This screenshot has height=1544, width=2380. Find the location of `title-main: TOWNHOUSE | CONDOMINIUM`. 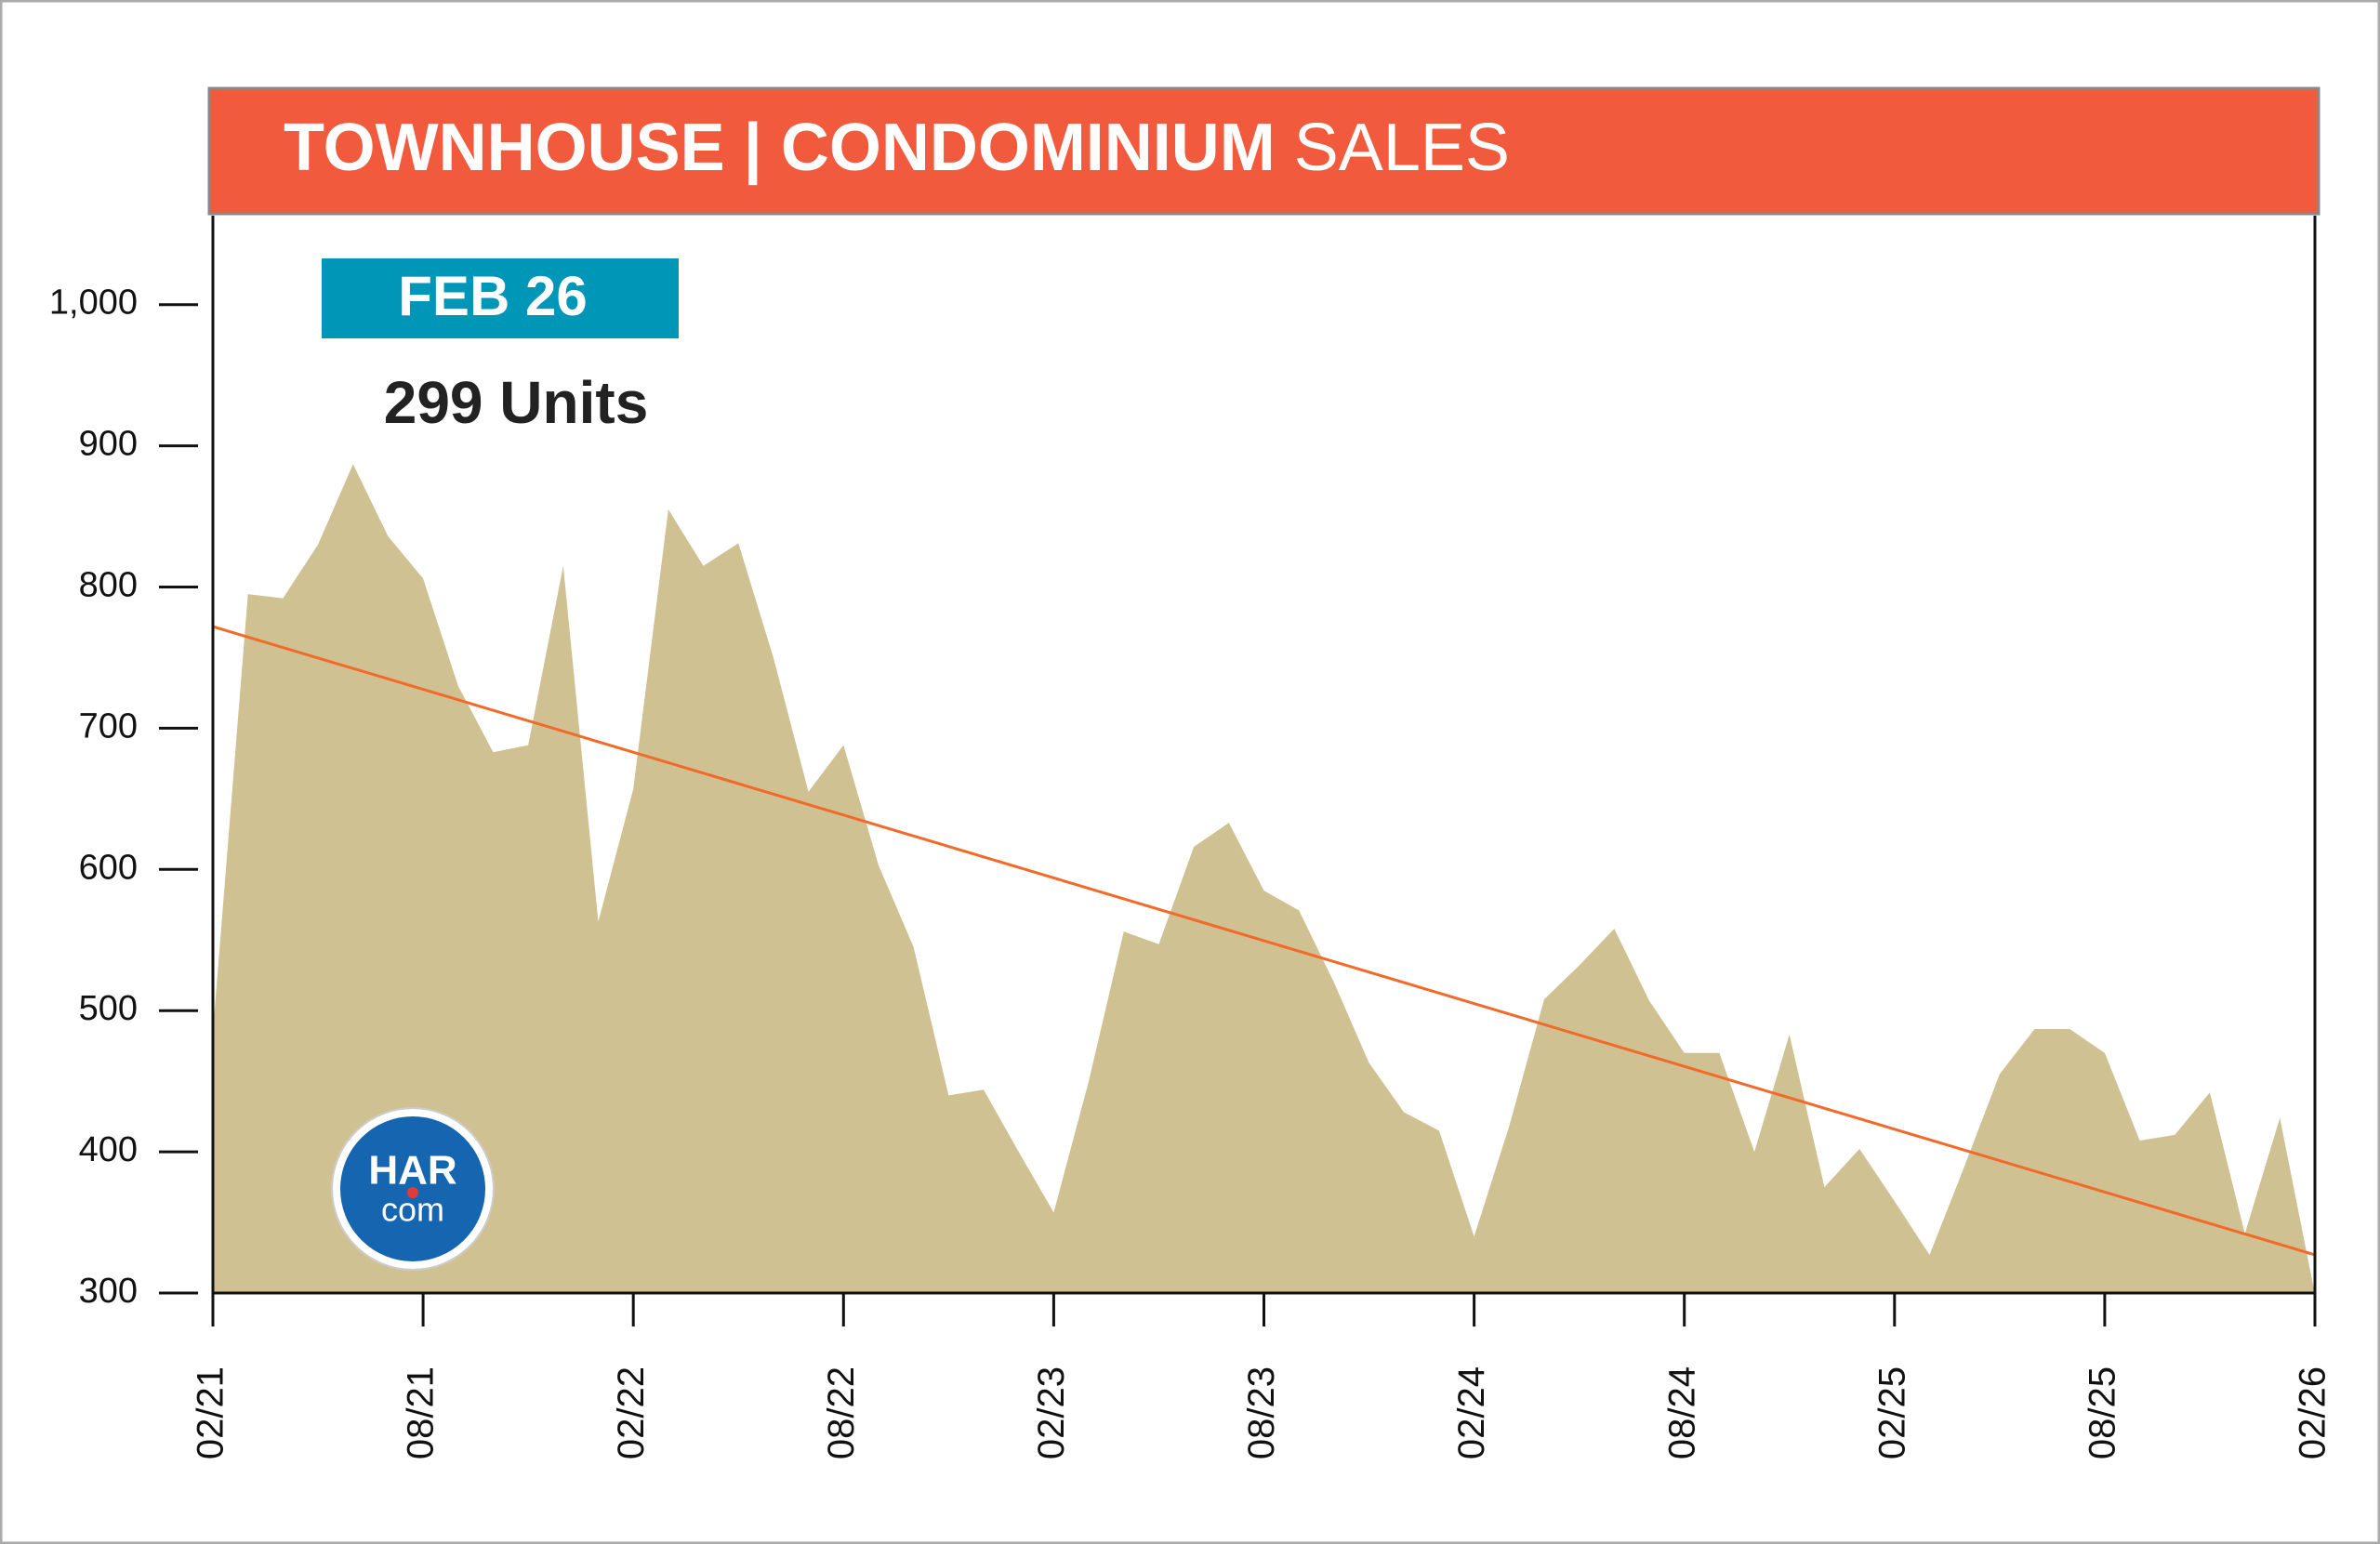

title-main: TOWNHOUSE | CONDOMINIUM is located at coordinates (780, 148).